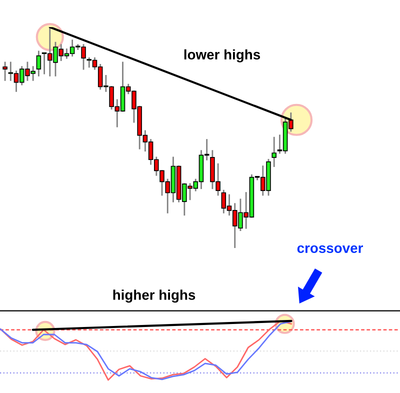 This screenshot has width=400, height=393. What do you see at coordinates (330, 249) in the screenshot?
I see `text: crossover` at bounding box center [330, 249].